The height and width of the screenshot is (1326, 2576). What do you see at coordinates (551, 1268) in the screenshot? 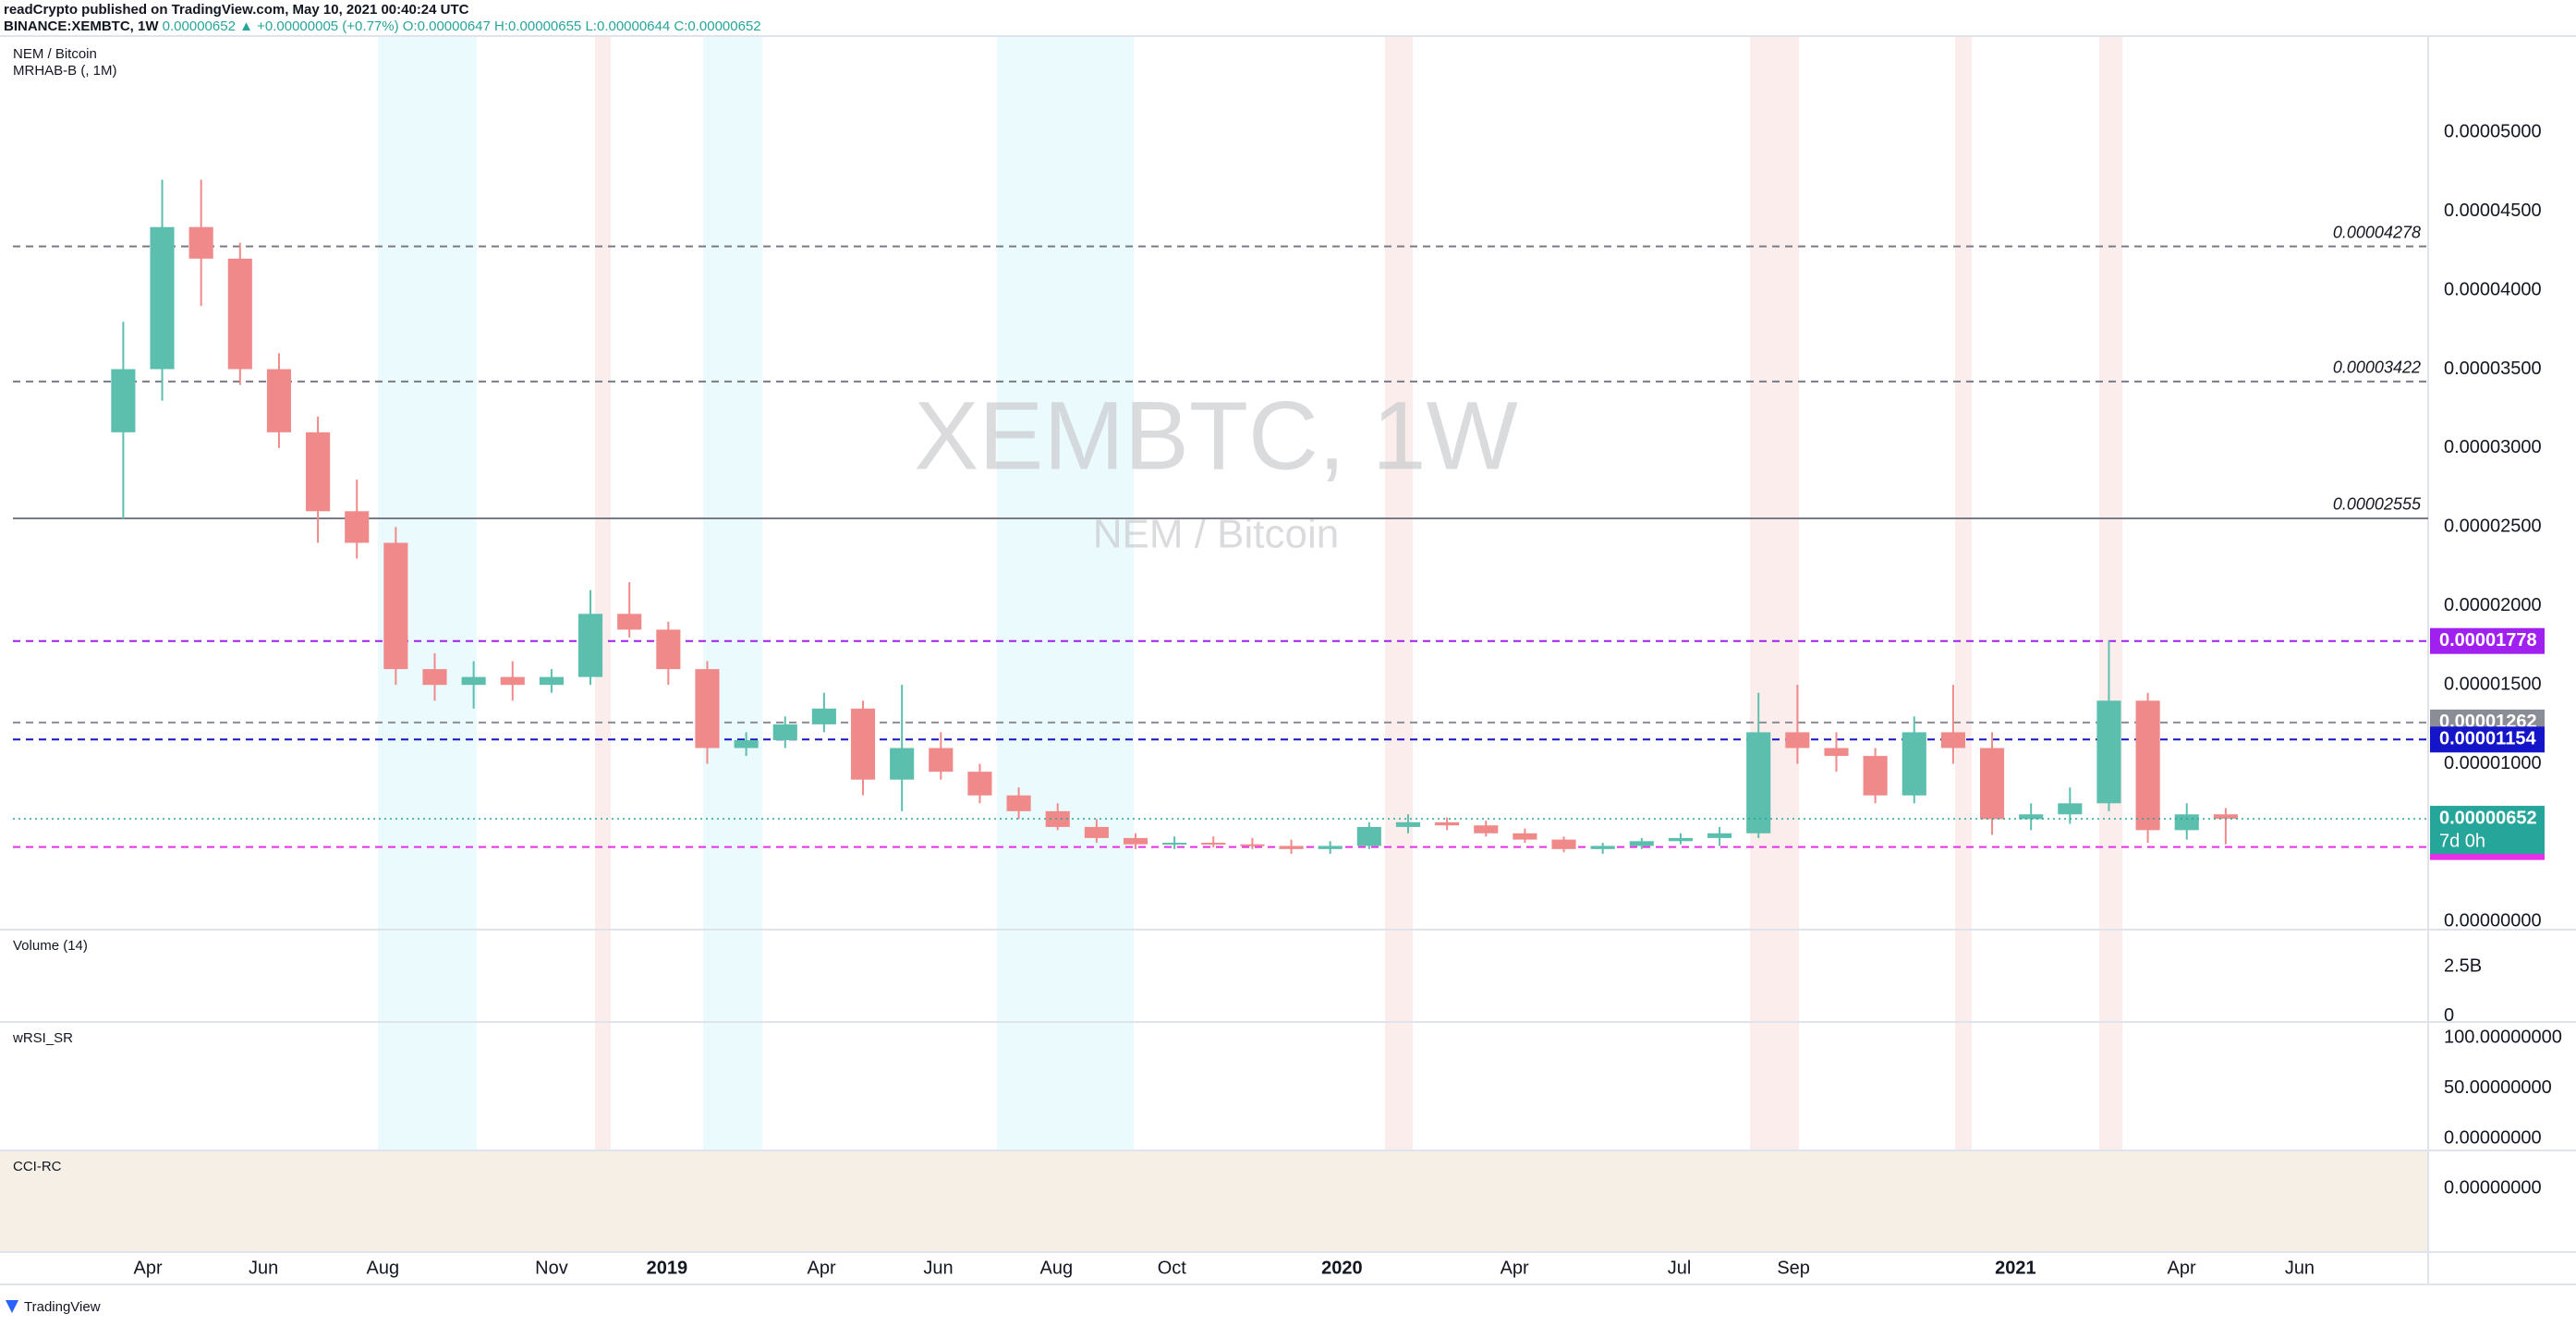
I see `x-tick-label: Nov` at bounding box center [551, 1268].